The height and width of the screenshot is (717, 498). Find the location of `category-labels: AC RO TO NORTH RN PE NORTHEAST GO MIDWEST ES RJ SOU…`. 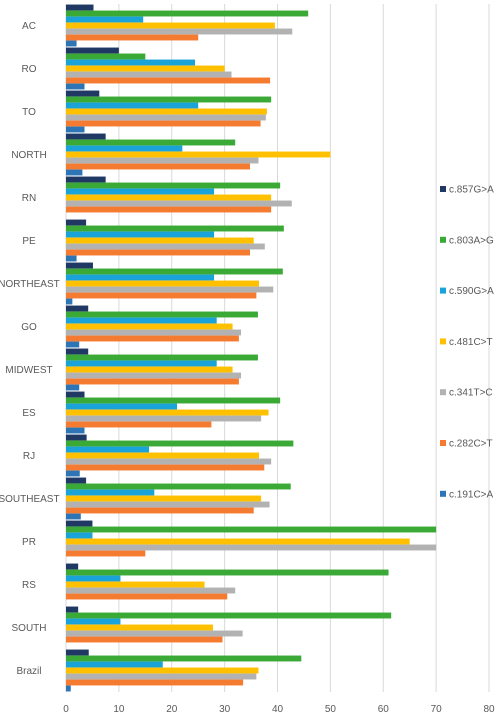

category-labels: AC RO TO NORTH RN PE NORTHEAST GO MIDWEST ES RJ SOU… is located at coordinates (30, 349).